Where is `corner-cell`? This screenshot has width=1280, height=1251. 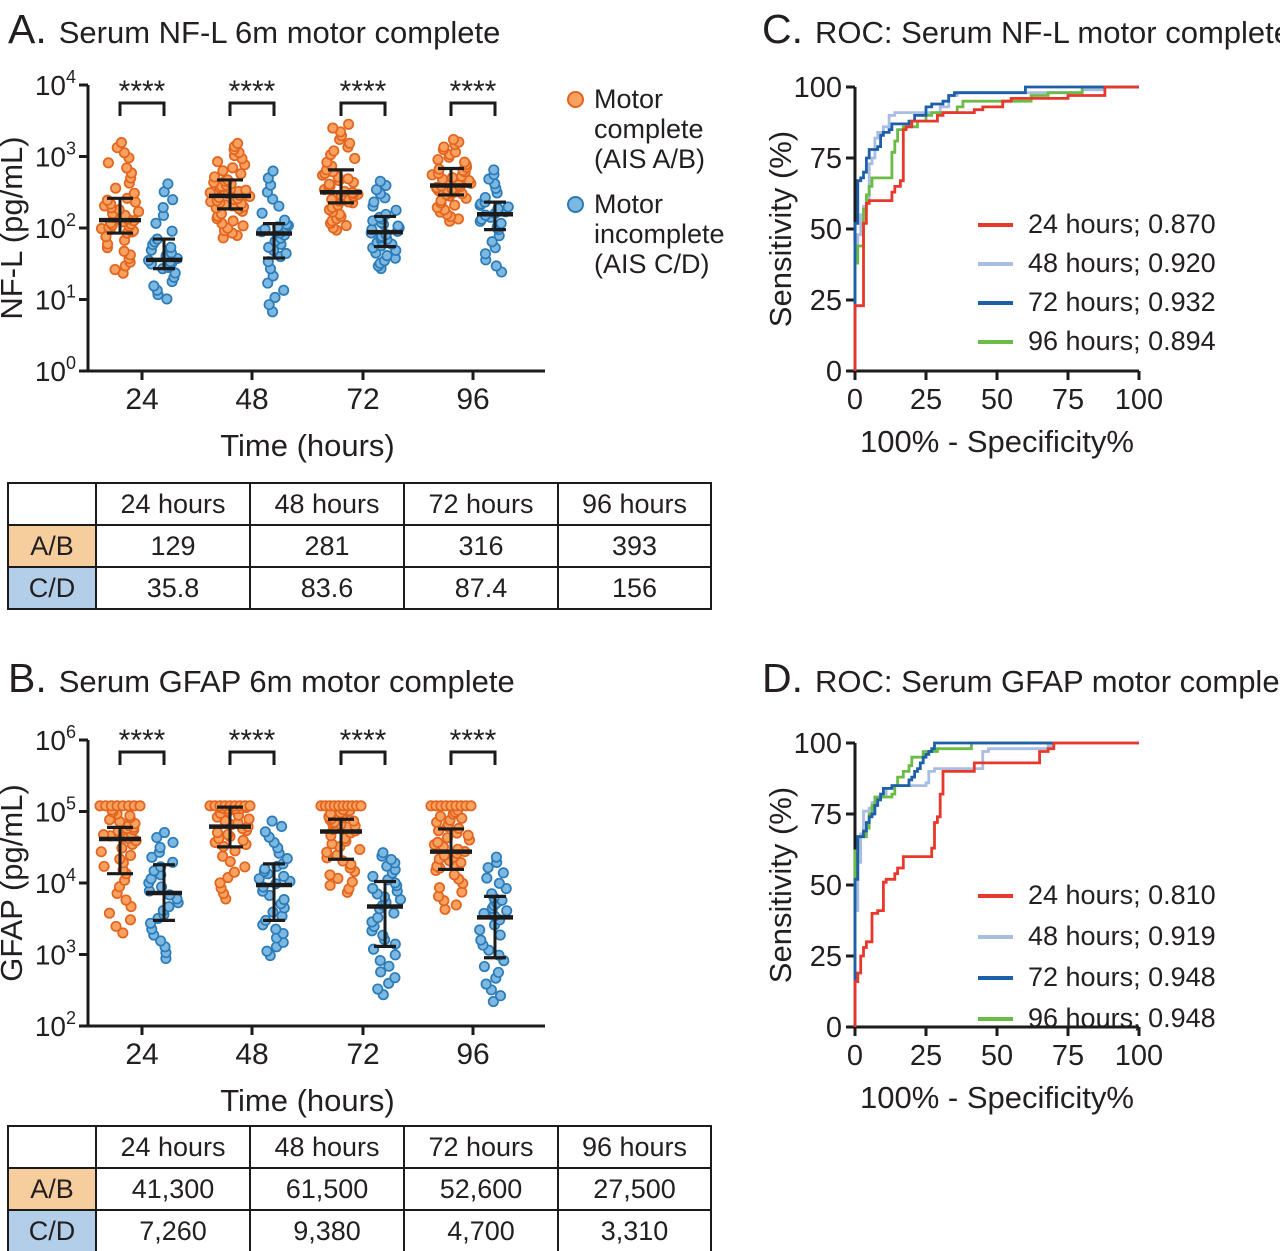 corner-cell is located at coordinates (52, 1147).